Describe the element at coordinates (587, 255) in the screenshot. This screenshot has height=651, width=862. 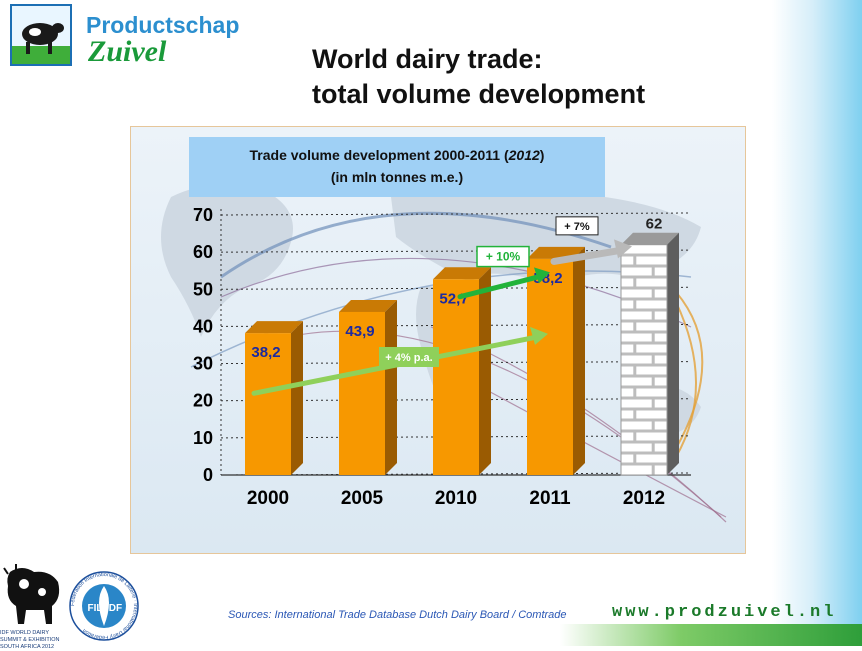
I see `growth-2012-arrow` at that location.